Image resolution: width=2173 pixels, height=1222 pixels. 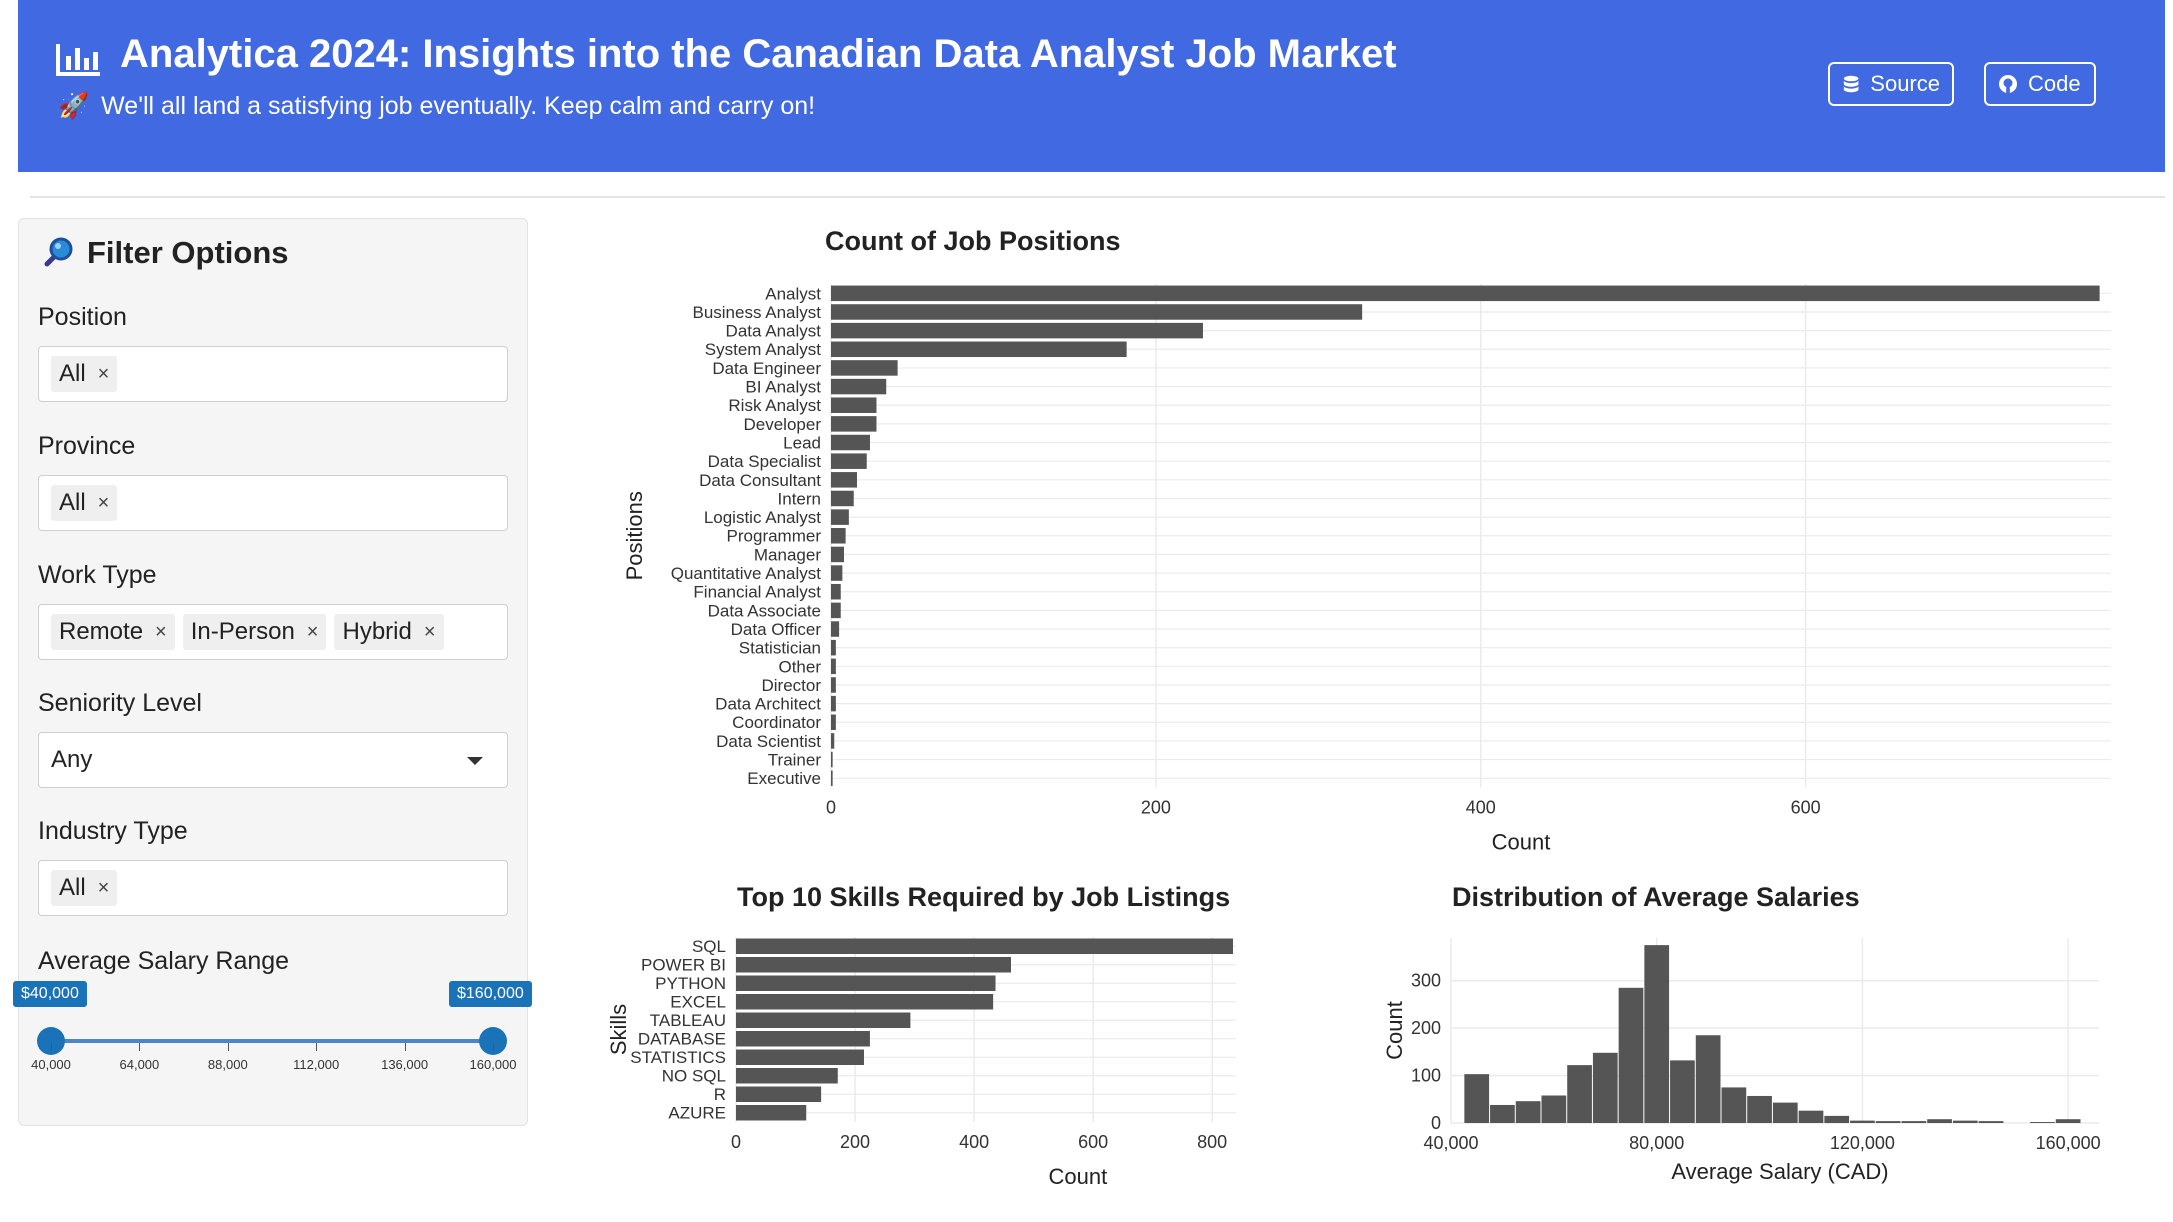 I want to click on position-tag: All ×, so click(x=84, y=374).